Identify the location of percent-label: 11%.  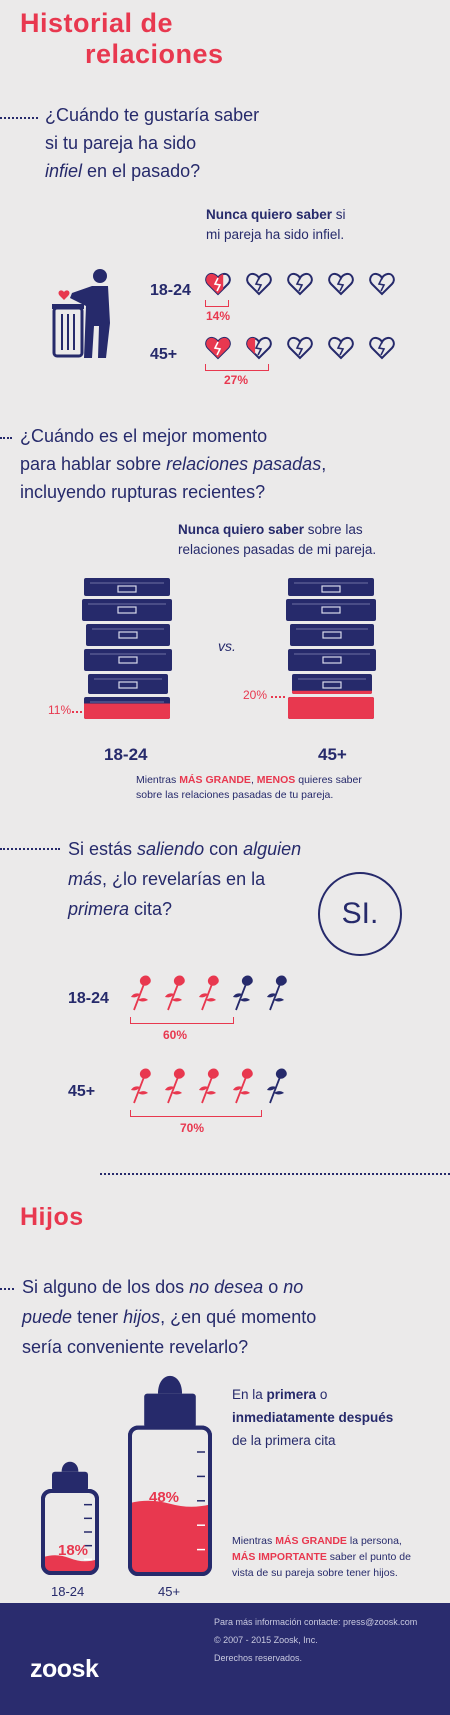
(60, 710).